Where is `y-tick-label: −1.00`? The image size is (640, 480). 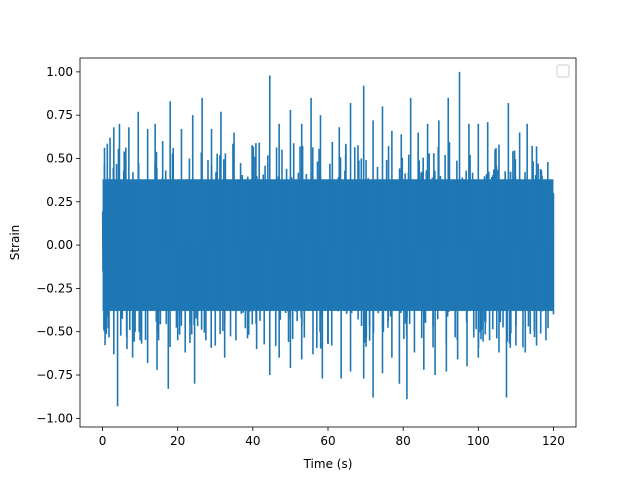
y-tick-label: −1.00 is located at coordinates (54, 418).